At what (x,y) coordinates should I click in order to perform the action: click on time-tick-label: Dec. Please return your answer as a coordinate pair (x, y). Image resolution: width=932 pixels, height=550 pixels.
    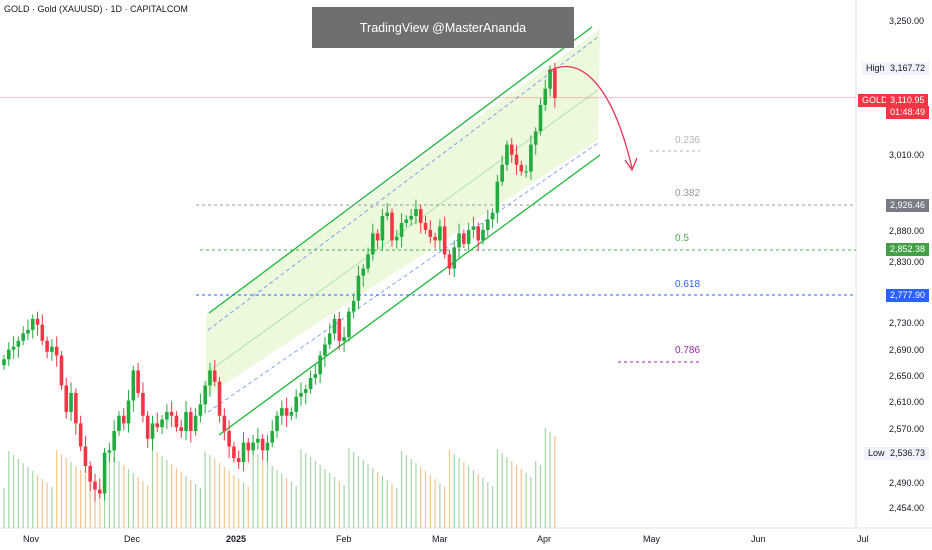
    Looking at the image, I should click on (132, 539).